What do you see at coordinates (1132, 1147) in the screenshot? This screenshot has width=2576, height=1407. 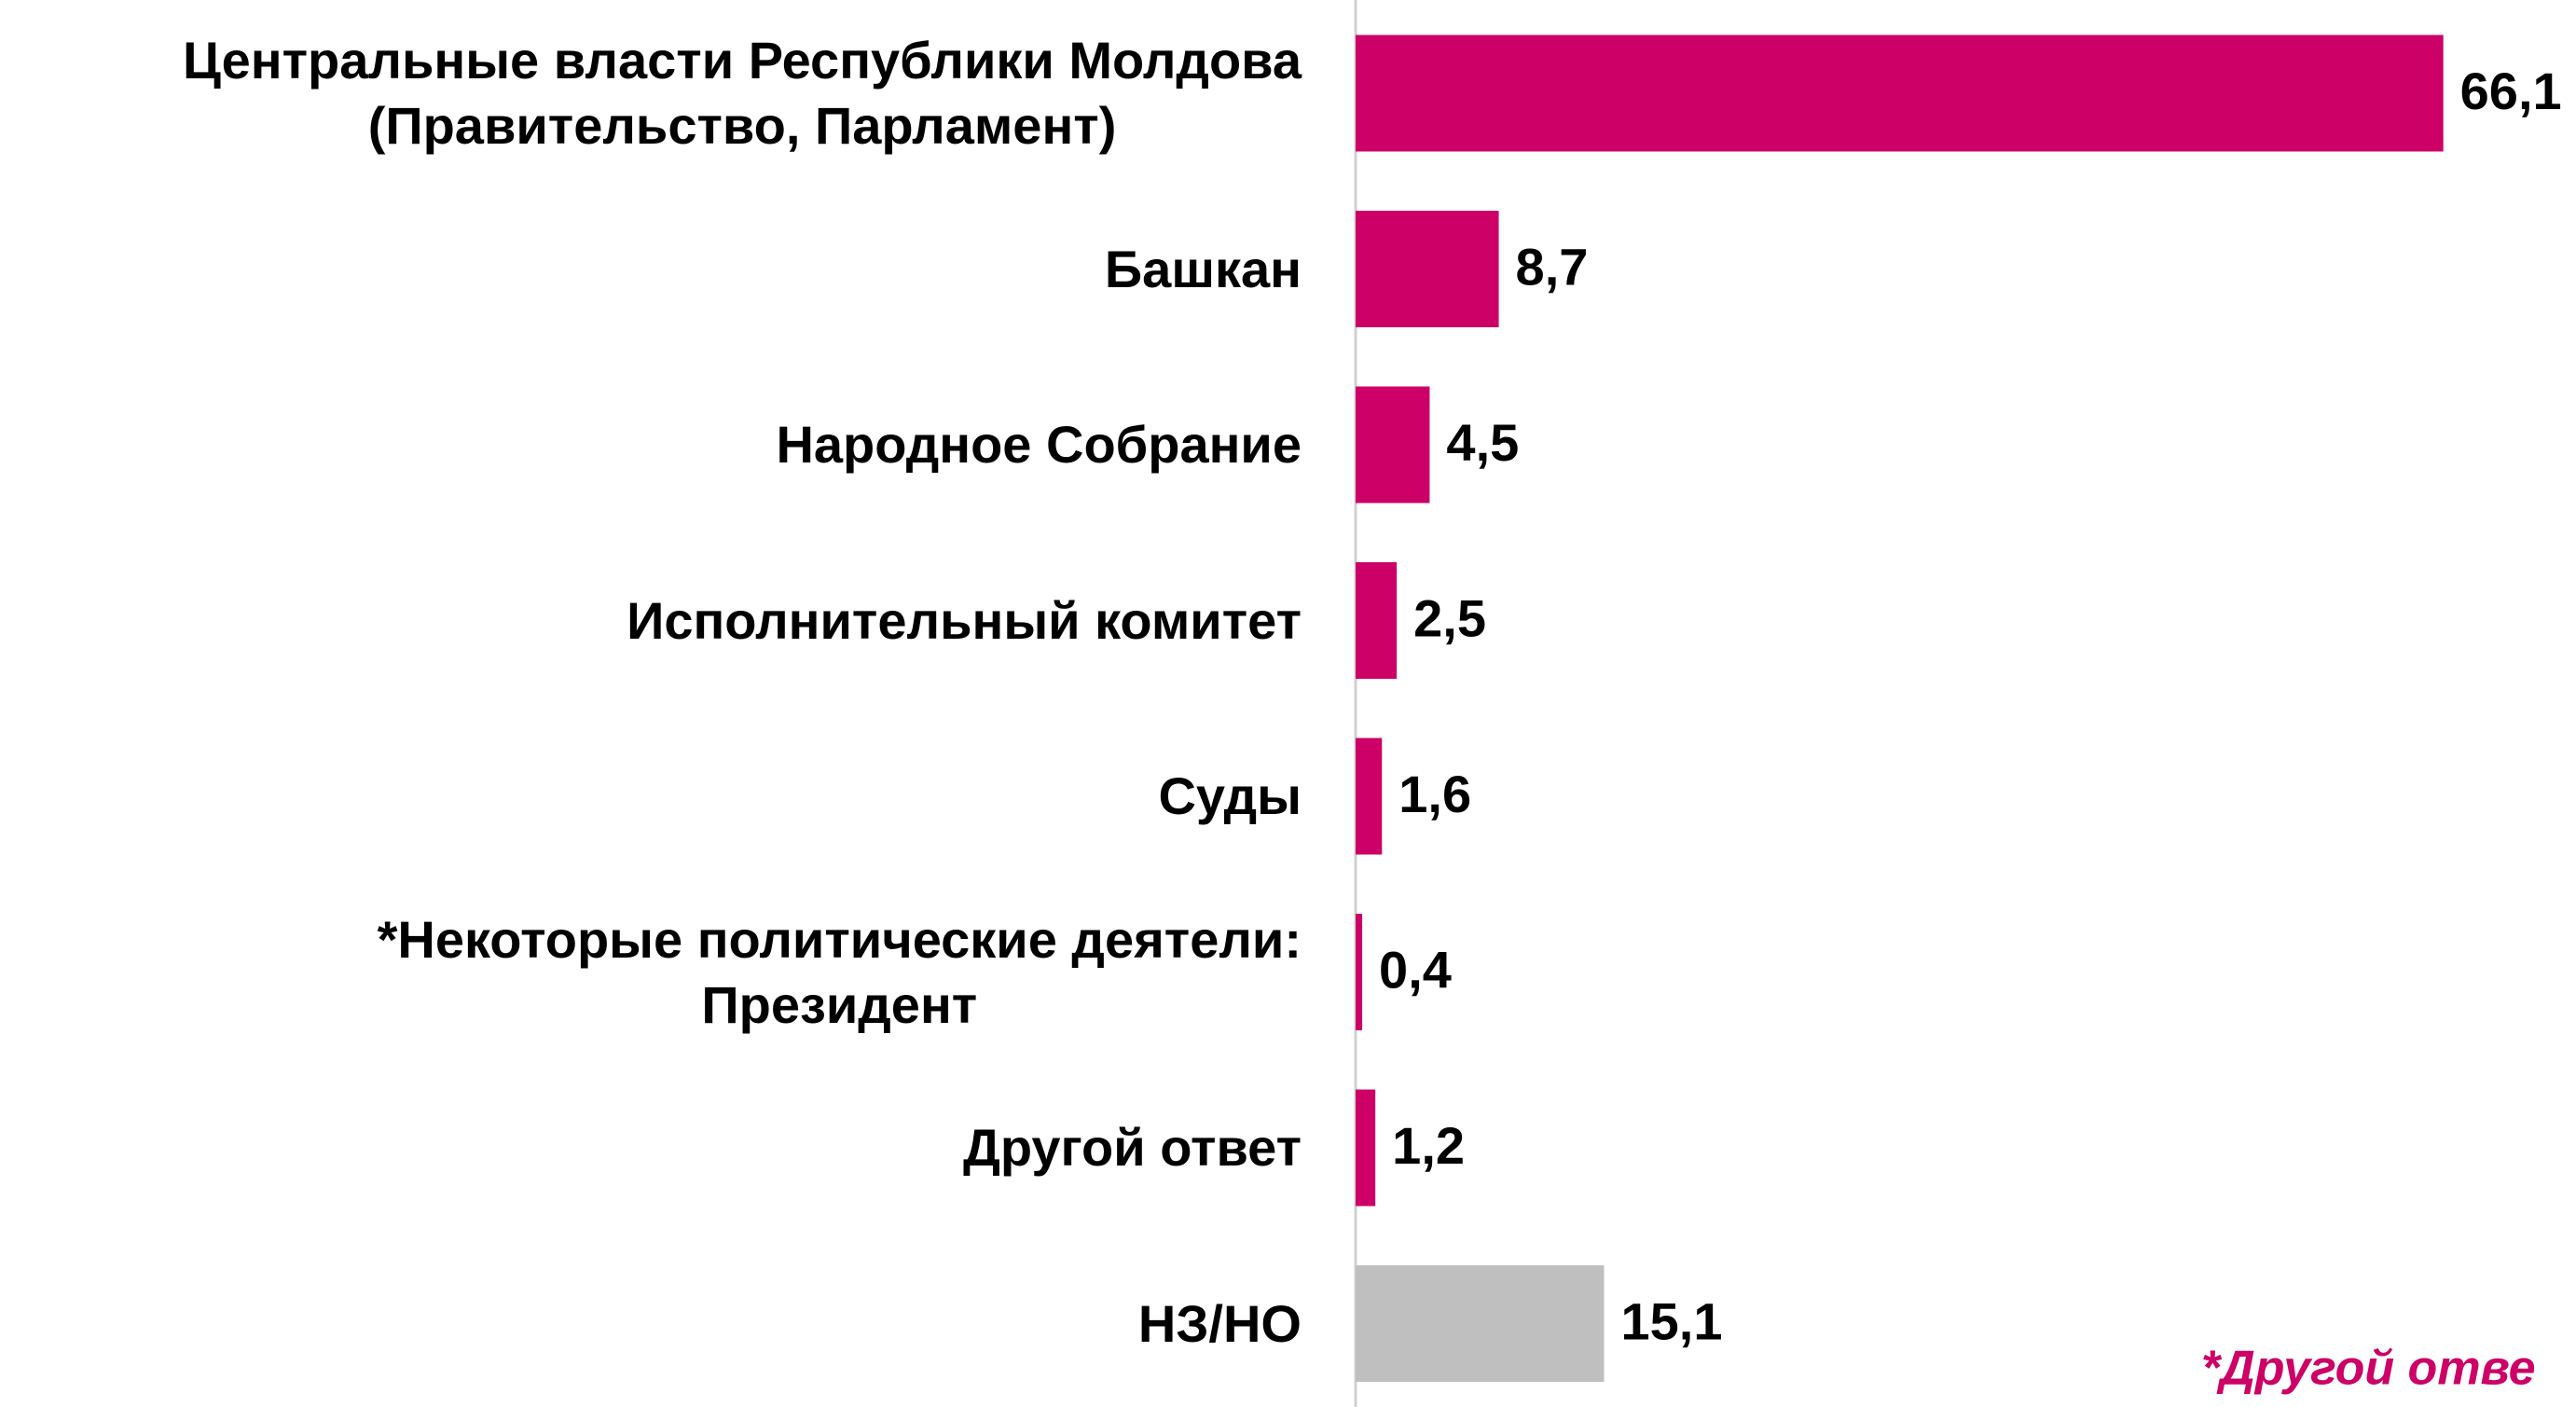 I see `category-label: Другой ответ` at bounding box center [1132, 1147].